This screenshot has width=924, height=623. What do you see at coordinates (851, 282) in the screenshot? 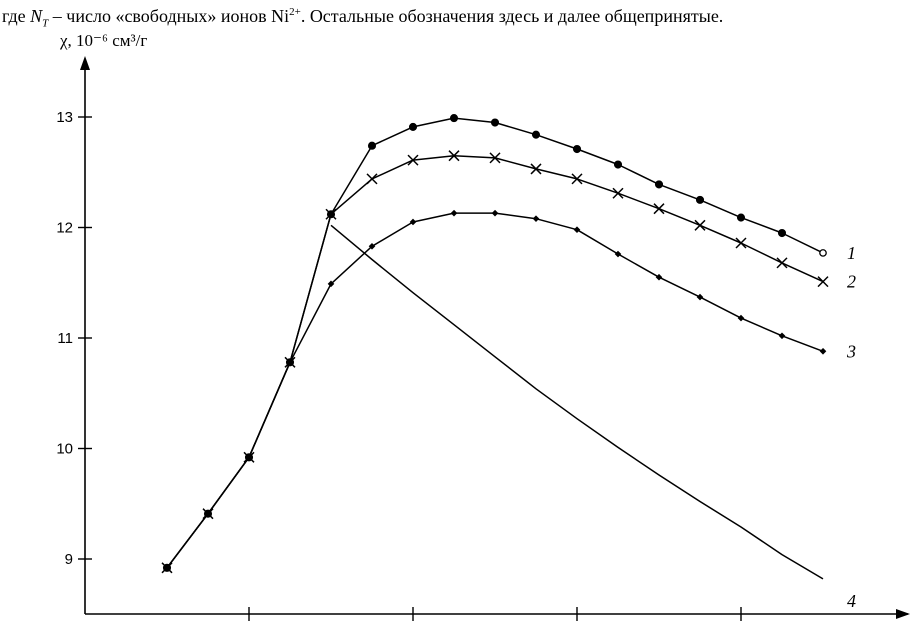
I see `series-2-label: 2` at bounding box center [851, 282].